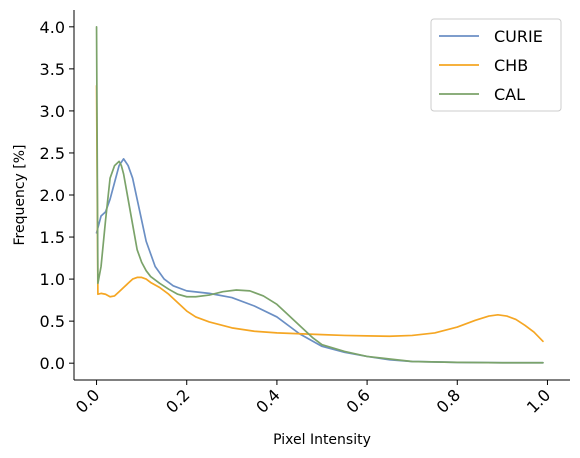 Image resolution: width=580 pixels, height=458 pixels. Describe the element at coordinates (20, 194) in the screenshot. I see `y-axis-title: Frequency [%]` at that location.